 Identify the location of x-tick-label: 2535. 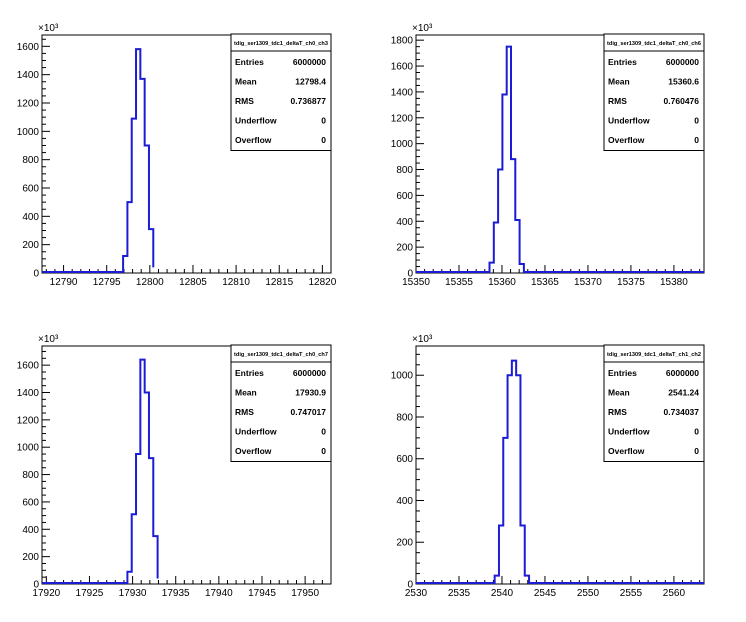
(459, 593).